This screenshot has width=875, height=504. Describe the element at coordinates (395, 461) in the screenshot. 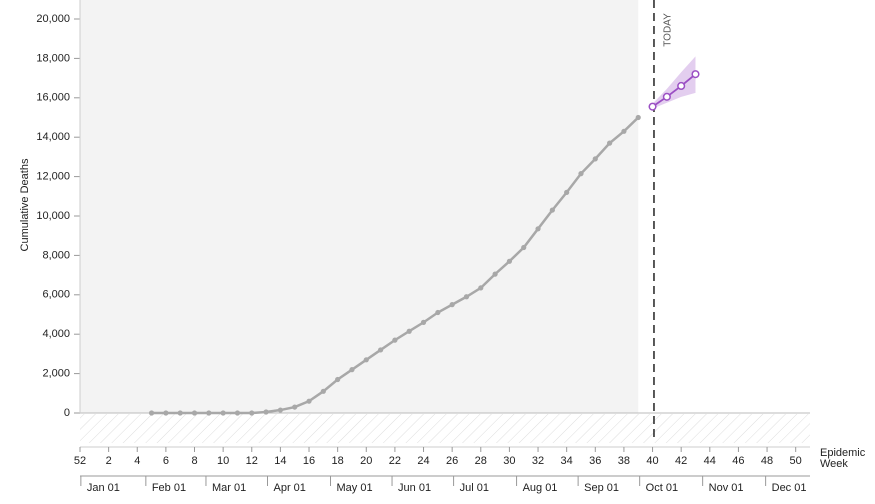

I see `x-tick-label: 22` at that location.